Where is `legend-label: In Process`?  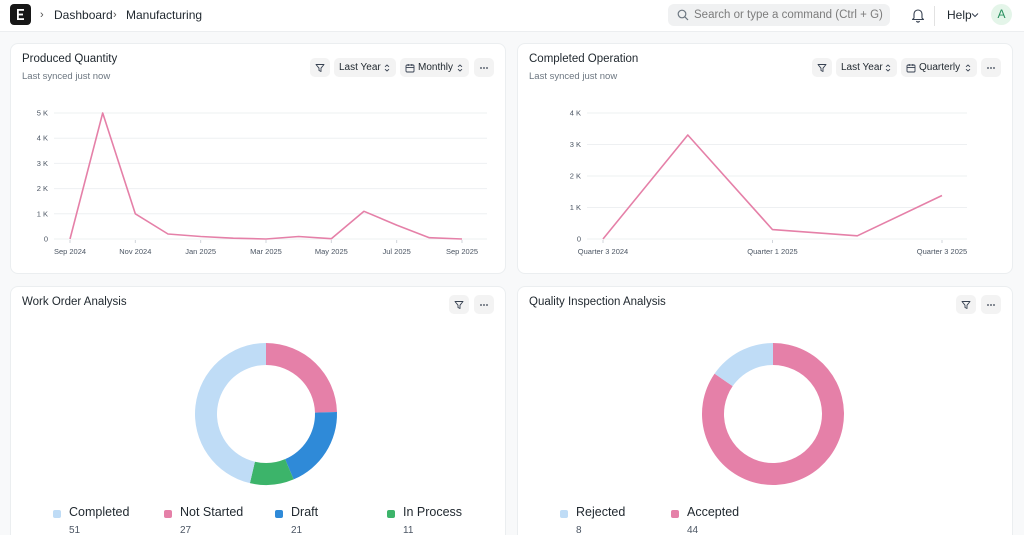 legend-label: In Process is located at coordinates (433, 512).